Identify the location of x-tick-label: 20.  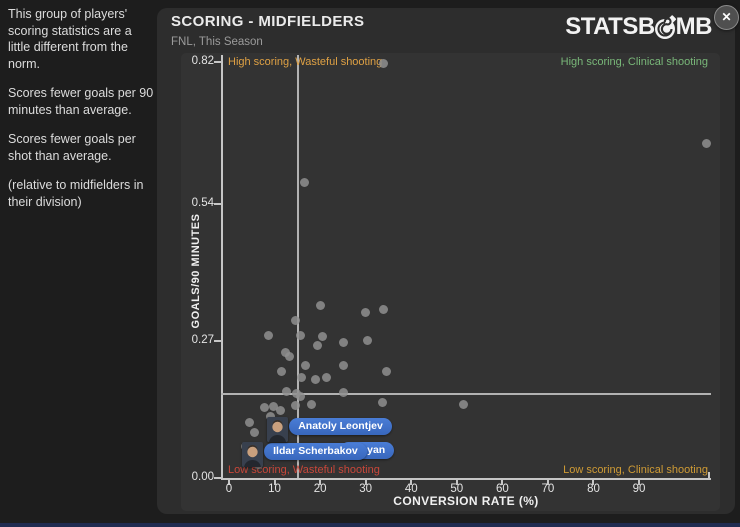
(320, 489).